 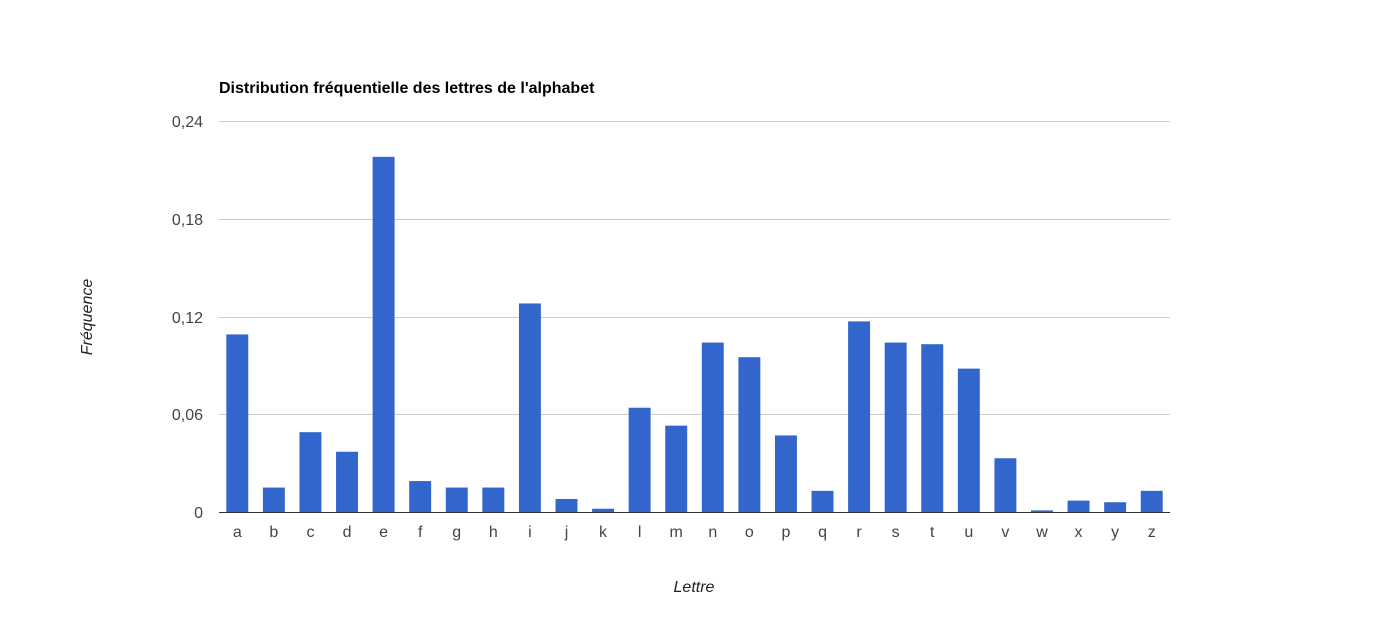 I want to click on bar-o, so click(x=749, y=434).